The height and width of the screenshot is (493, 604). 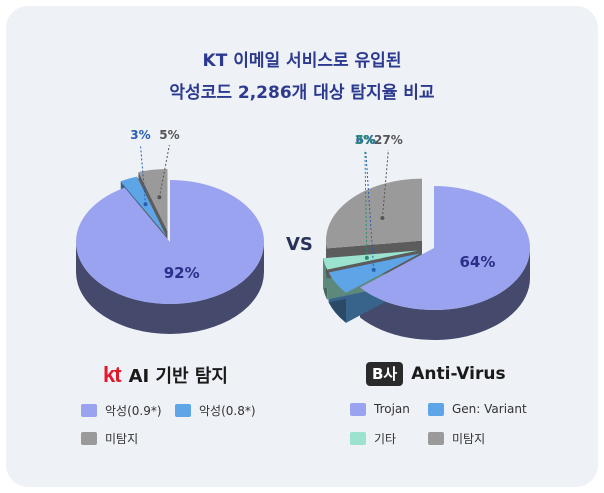 What do you see at coordinates (182, 273) in the screenshot?
I see `slice-label-0-0: 92%` at bounding box center [182, 273].